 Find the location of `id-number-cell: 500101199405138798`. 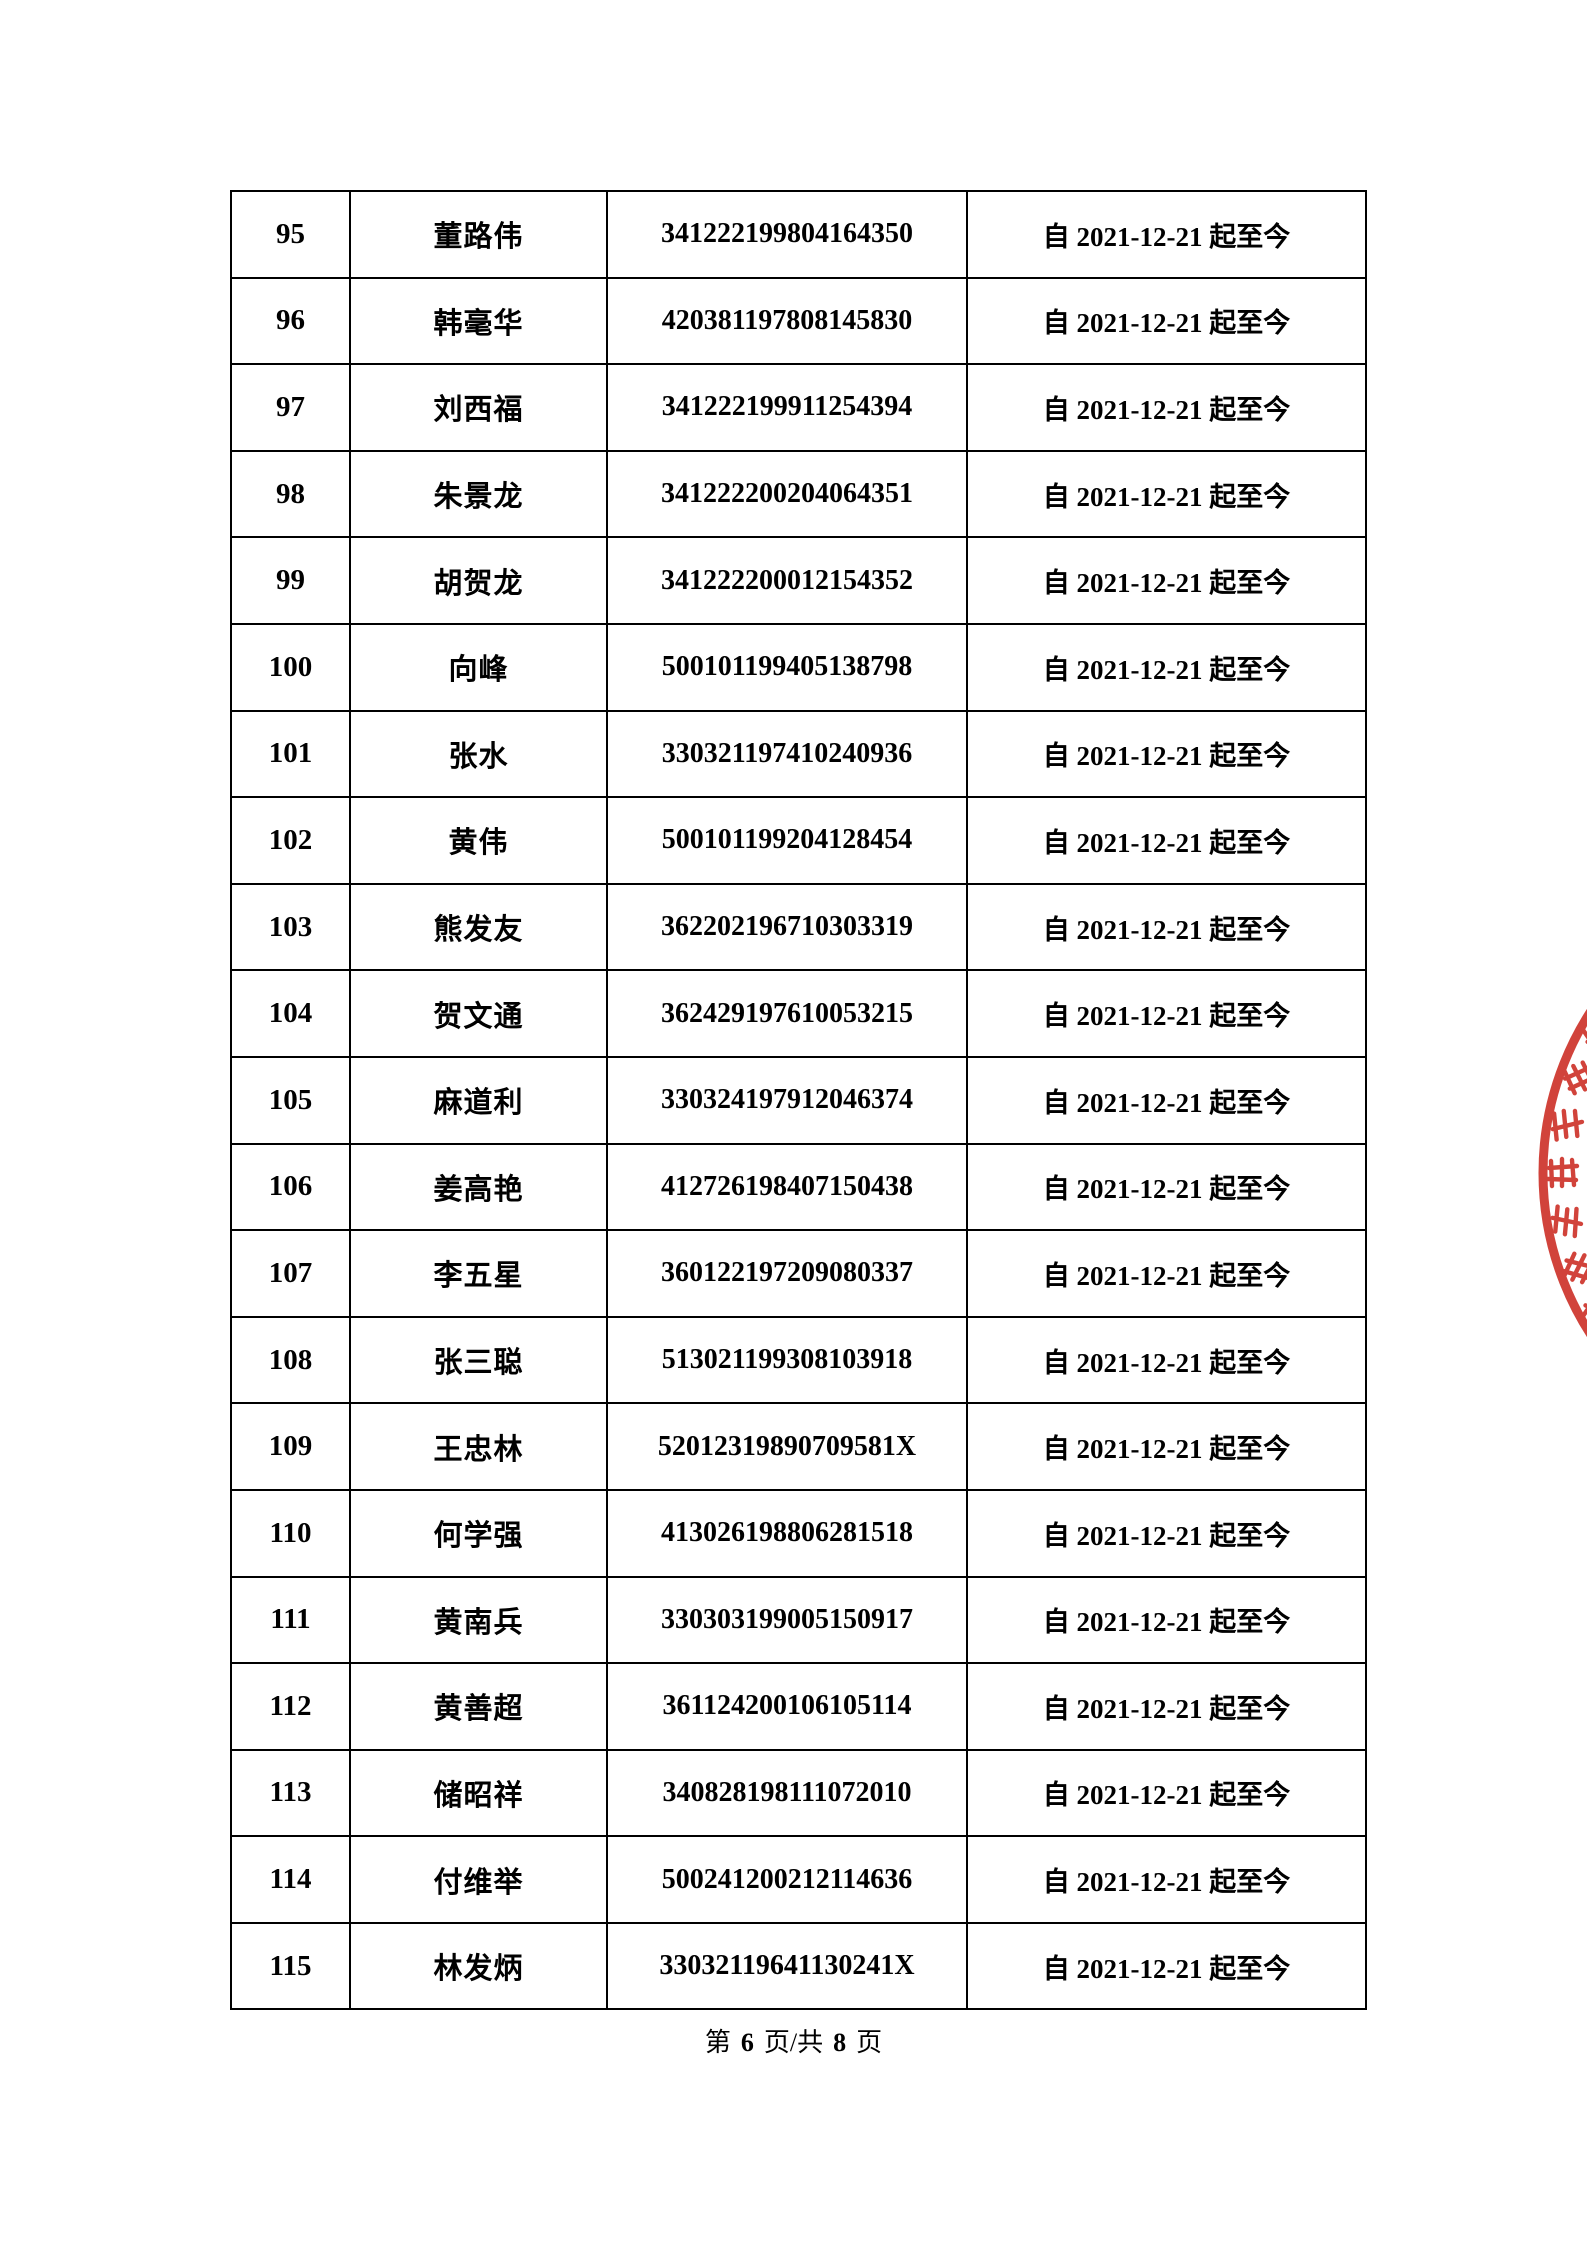

id-number-cell: 500101199405138798 is located at coordinates (787, 667).